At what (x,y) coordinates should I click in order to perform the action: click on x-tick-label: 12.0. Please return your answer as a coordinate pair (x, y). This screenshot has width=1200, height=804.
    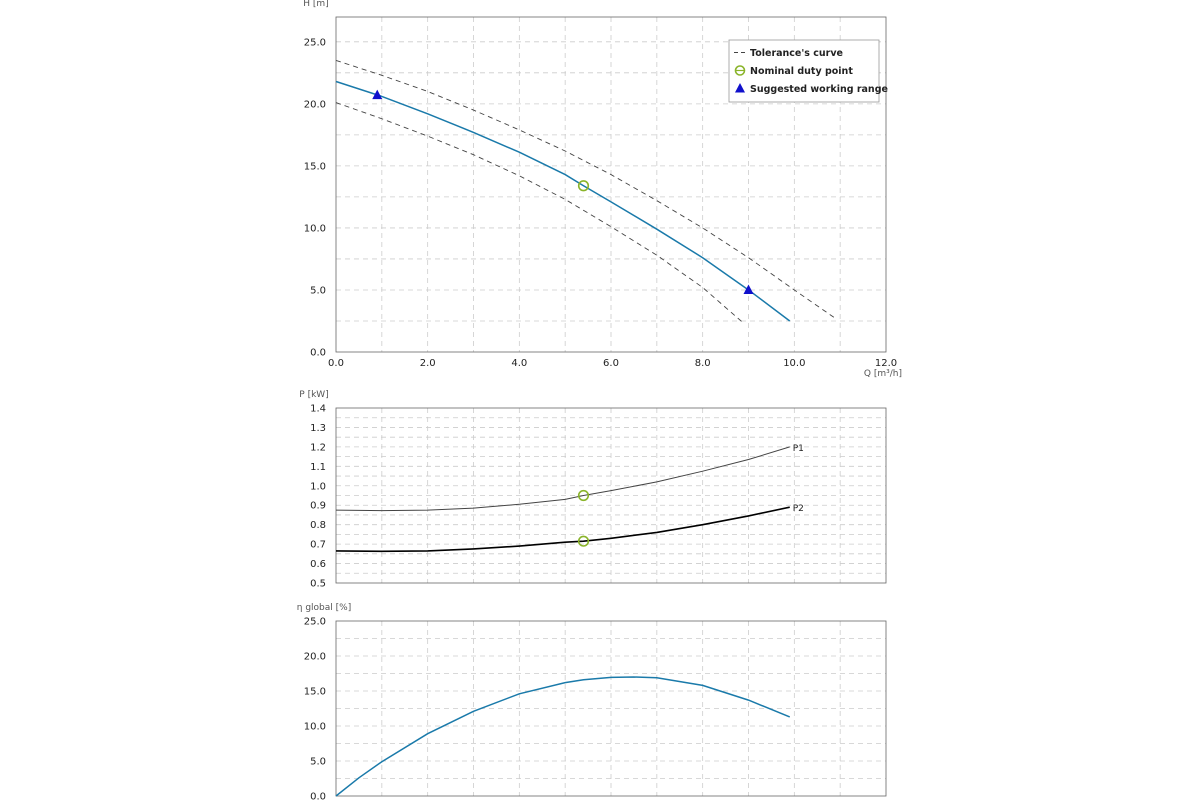
    Looking at the image, I should click on (886, 363).